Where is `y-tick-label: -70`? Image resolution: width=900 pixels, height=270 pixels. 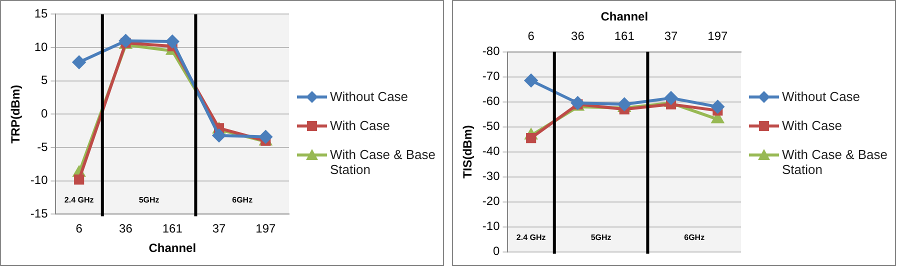
y-tick-label: -70 is located at coordinates (491, 76).